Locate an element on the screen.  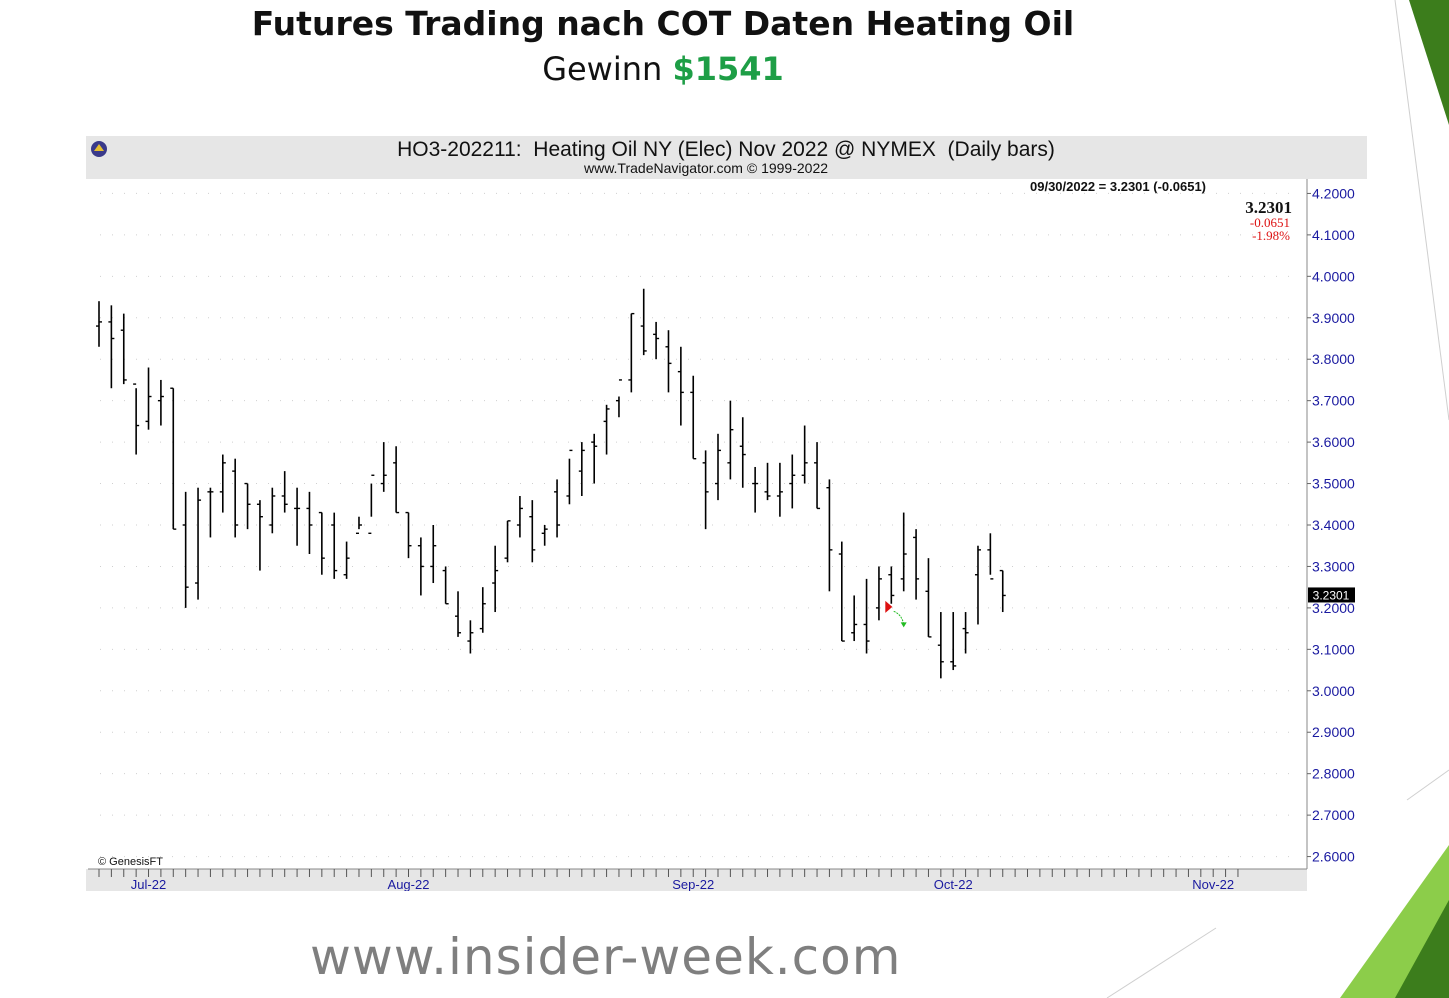
price-axis-area is located at coordinates (1337, 535).